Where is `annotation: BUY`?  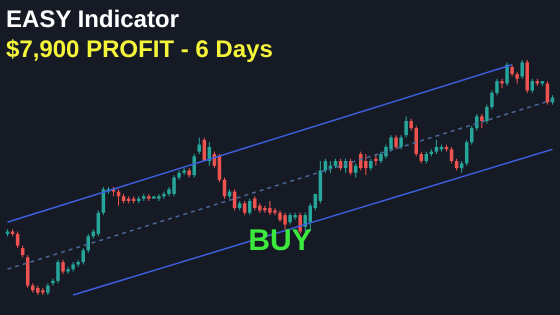 annotation: BUY is located at coordinates (280, 240).